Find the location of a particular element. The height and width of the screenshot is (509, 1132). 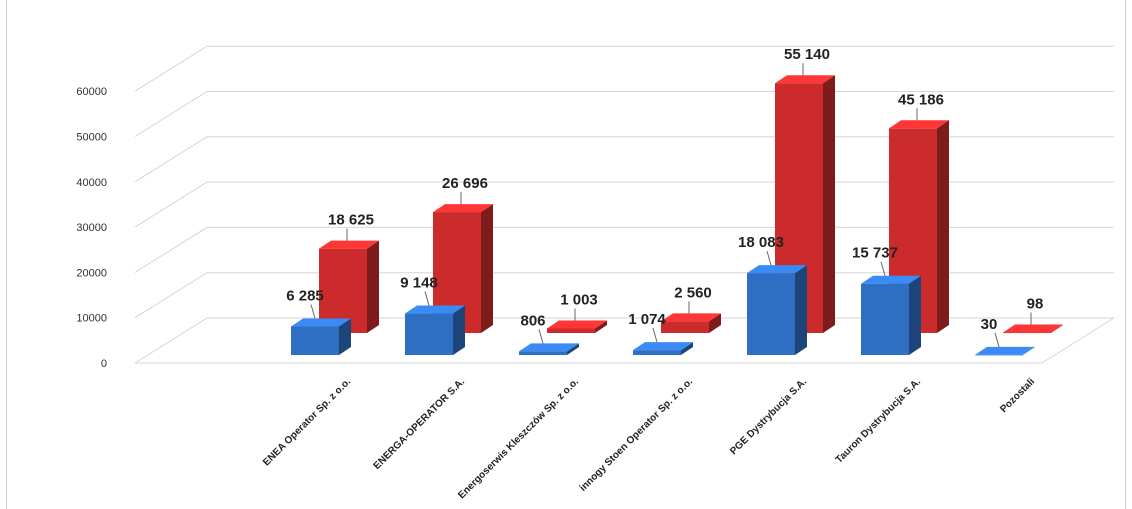

y-tick-label: 30000 is located at coordinates (91, 228).